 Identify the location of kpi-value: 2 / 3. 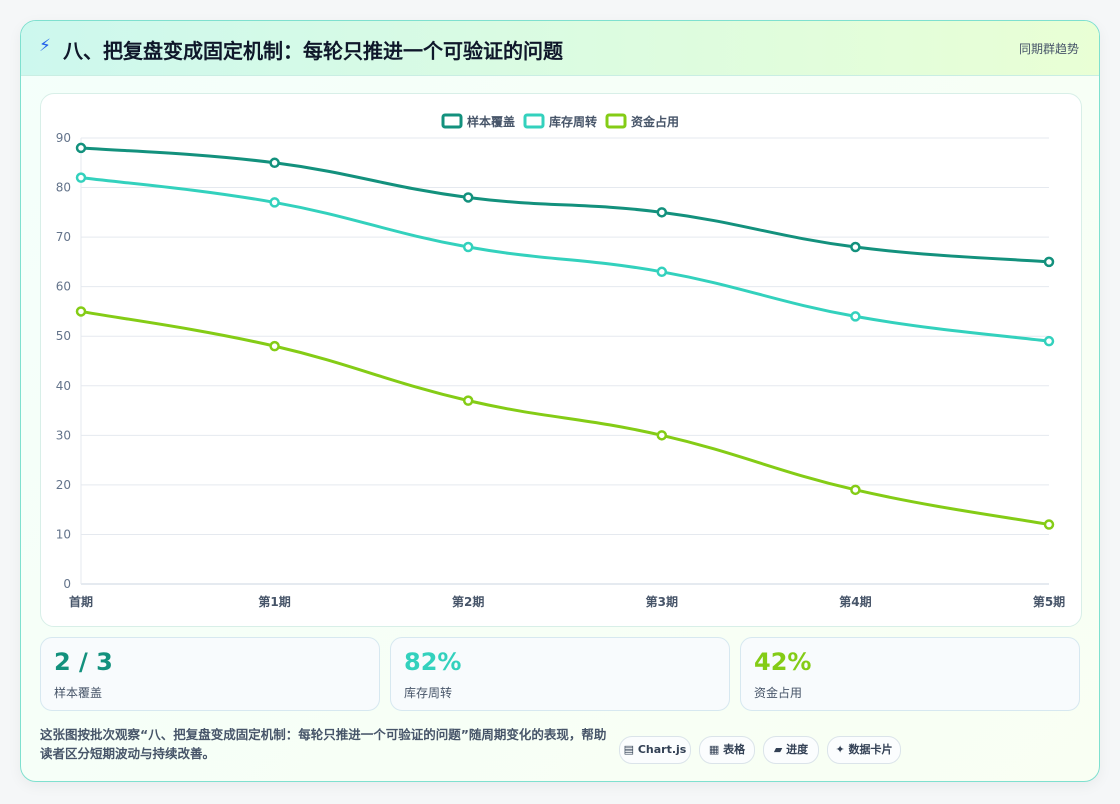
(83, 662).